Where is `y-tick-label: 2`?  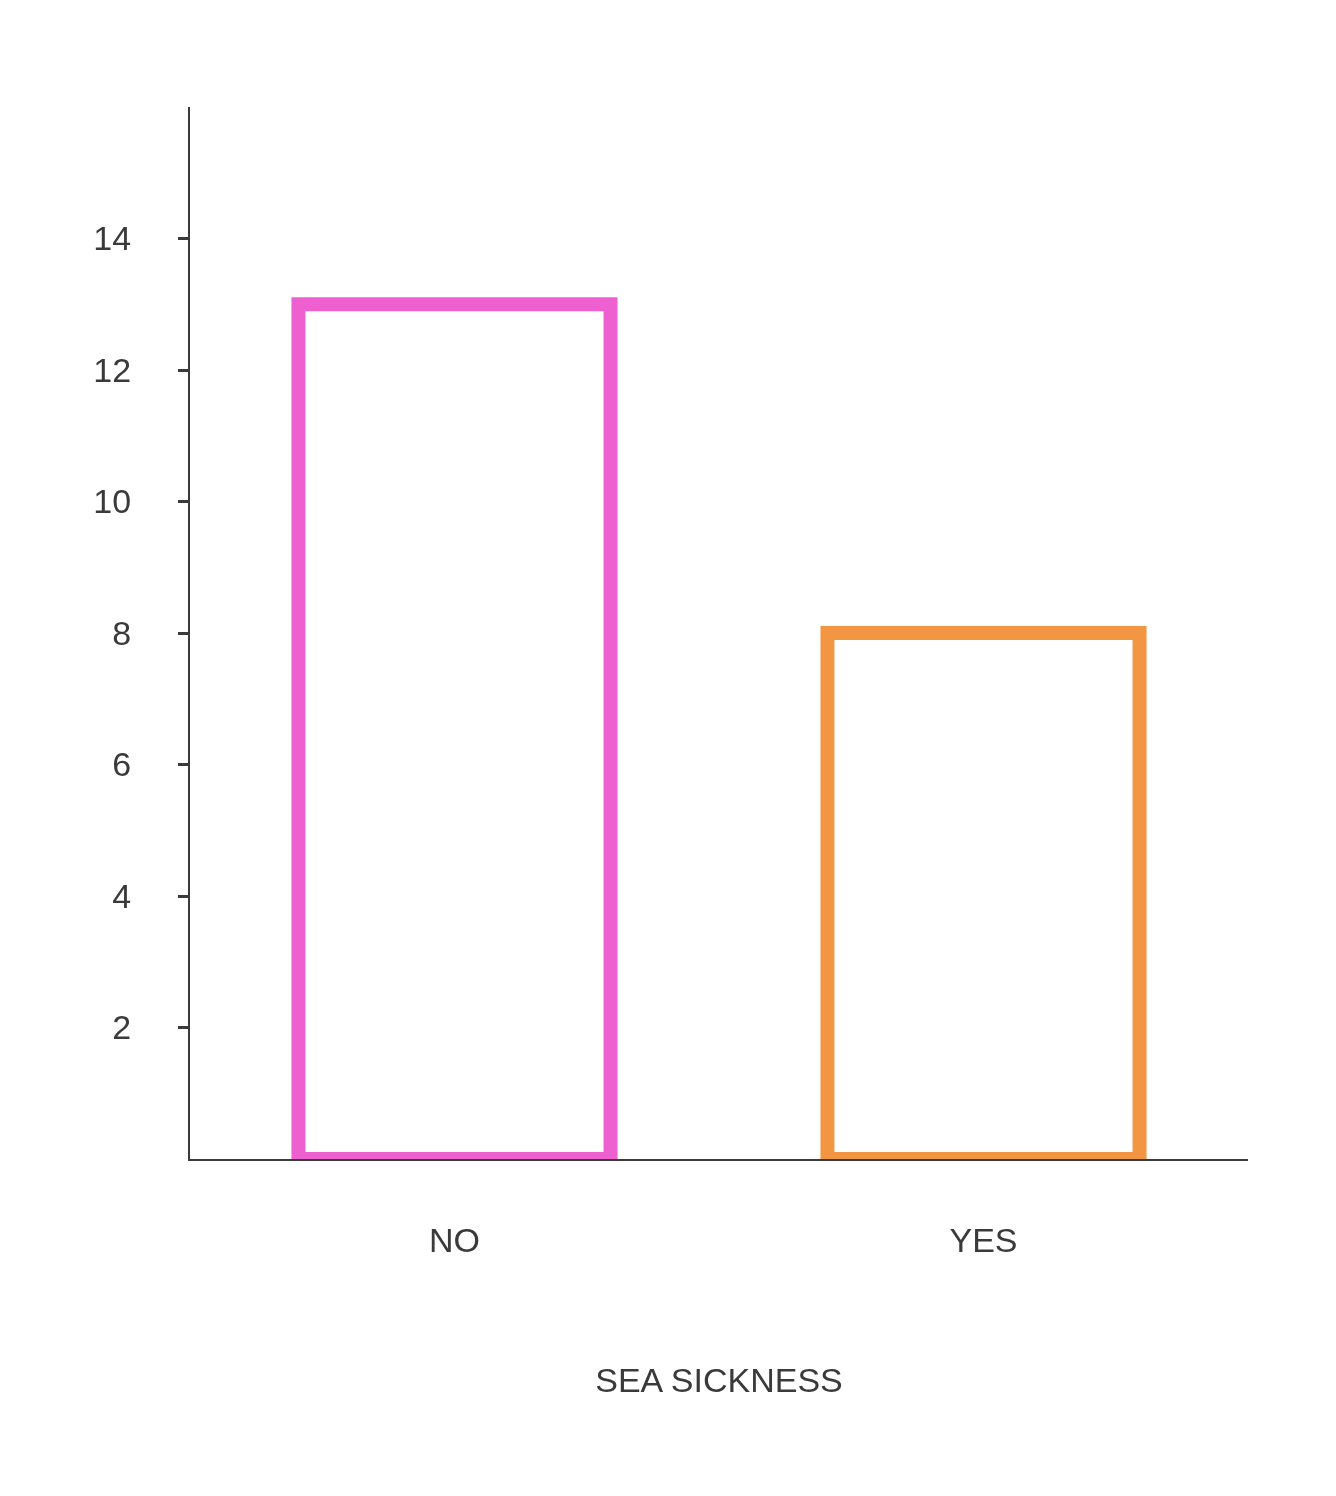
y-tick-label: 2 is located at coordinates (122, 1027).